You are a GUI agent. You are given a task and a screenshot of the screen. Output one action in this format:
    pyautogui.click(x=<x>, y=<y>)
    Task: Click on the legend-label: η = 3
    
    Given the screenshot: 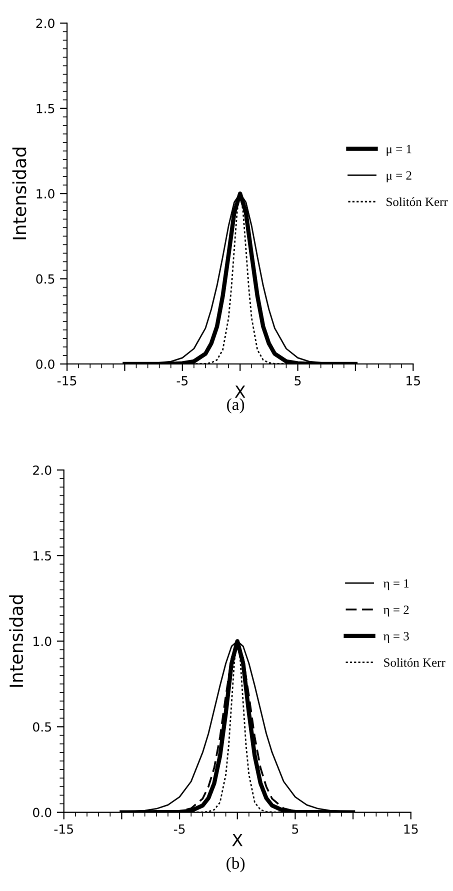 What is the action you would take?
    pyautogui.click(x=396, y=637)
    